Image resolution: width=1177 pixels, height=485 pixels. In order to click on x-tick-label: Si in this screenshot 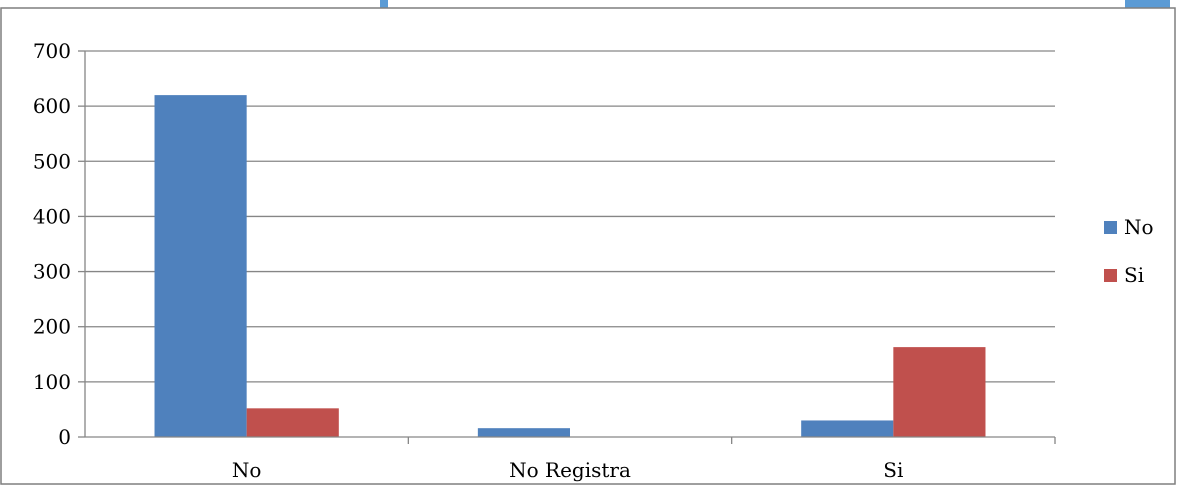, I will do `click(893, 470)`.